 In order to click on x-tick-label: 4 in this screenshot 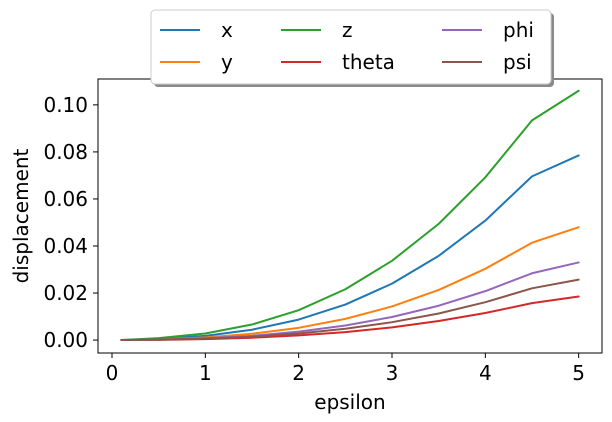, I will do `click(485, 373)`.